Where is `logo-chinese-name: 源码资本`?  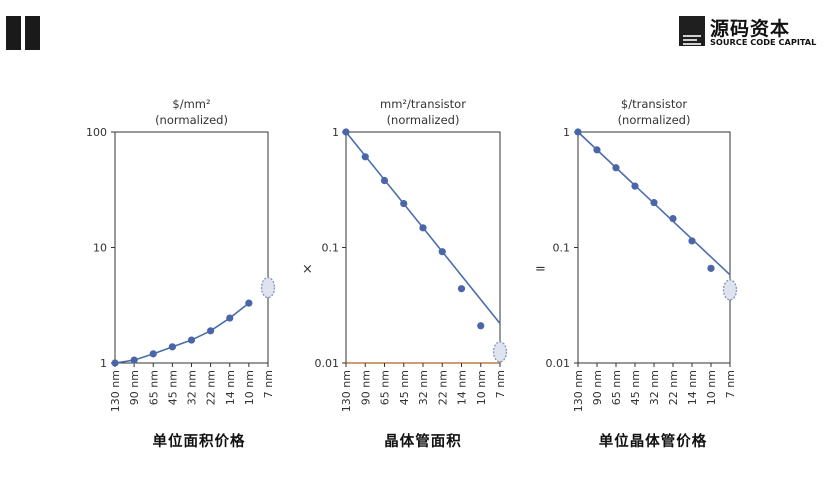 logo-chinese-name: 源码资本 is located at coordinates (750, 29).